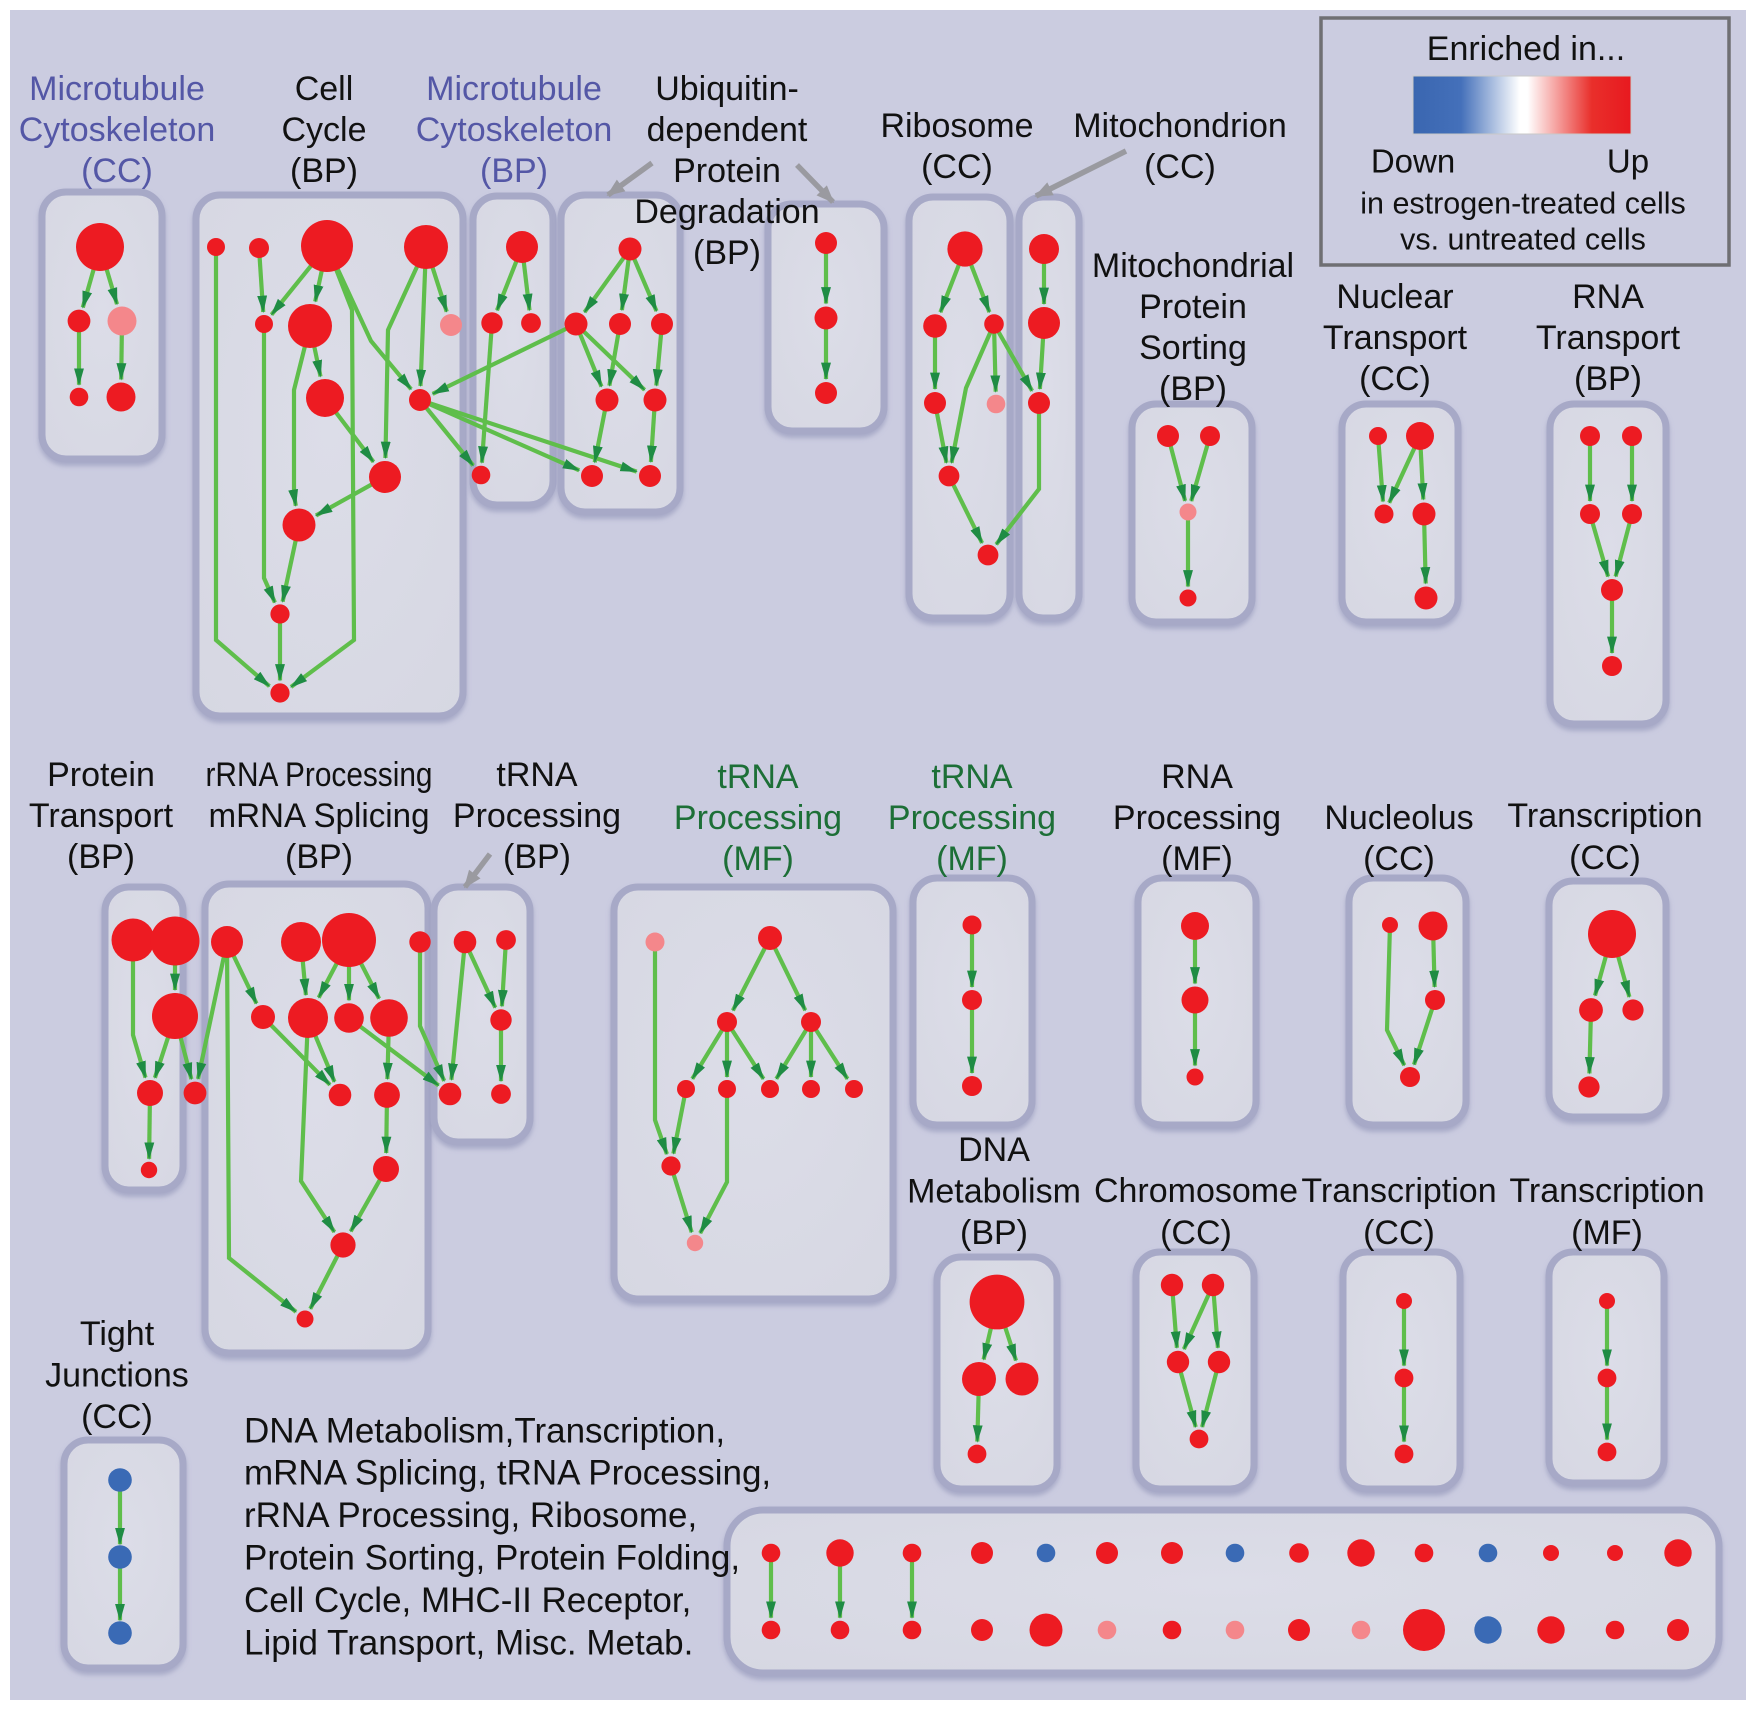 This screenshot has width=1750, height=1715. Describe the element at coordinates (994, 1150) in the screenshot. I see `svg-text: DNA` at that location.